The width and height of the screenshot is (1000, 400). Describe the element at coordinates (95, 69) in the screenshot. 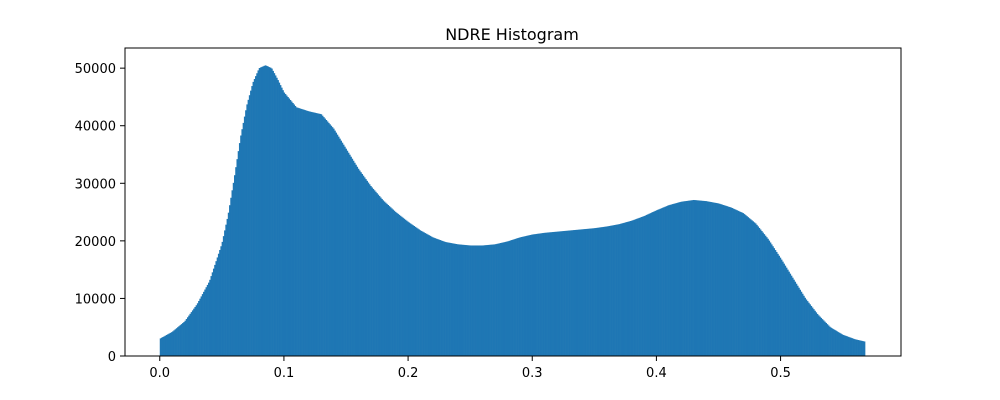

I see `y-tick-label: 50000` at that location.